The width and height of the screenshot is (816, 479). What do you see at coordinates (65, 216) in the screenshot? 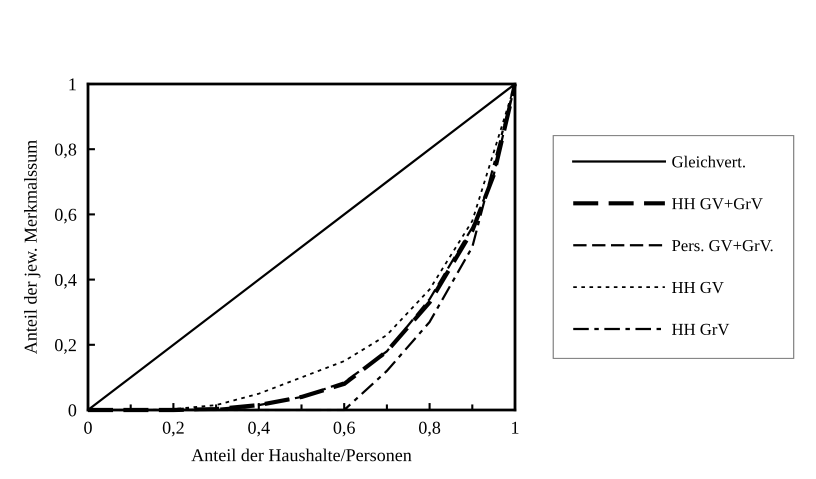
I see `y-tick-label: 0,6` at bounding box center [65, 216].